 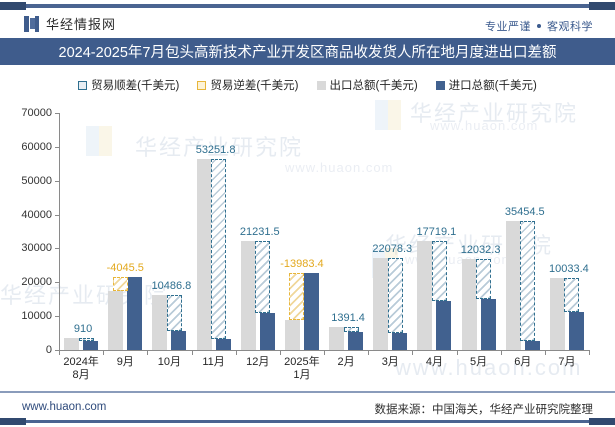 What do you see at coordinates (508, 27) in the screenshot?
I see `tagline-left: 专业严谨` at bounding box center [508, 27].